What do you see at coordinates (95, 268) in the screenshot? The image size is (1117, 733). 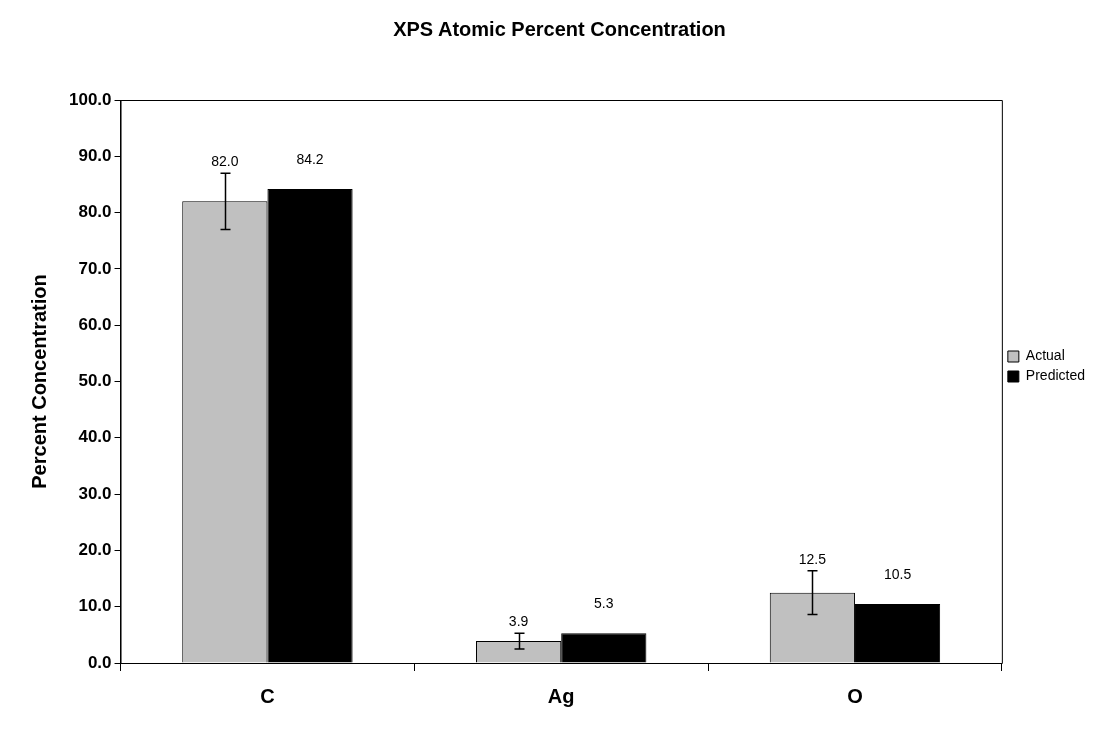 I see `y-tick-label: 70.0` at bounding box center [95, 268].